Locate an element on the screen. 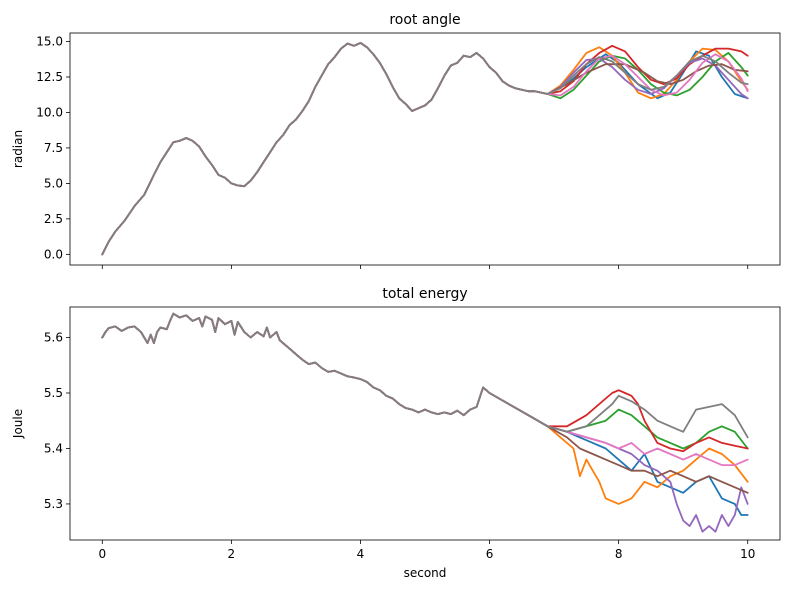 Image resolution: width=790 pixels, height=590 pixels. x-tick-label: 0 is located at coordinates (102, 554).